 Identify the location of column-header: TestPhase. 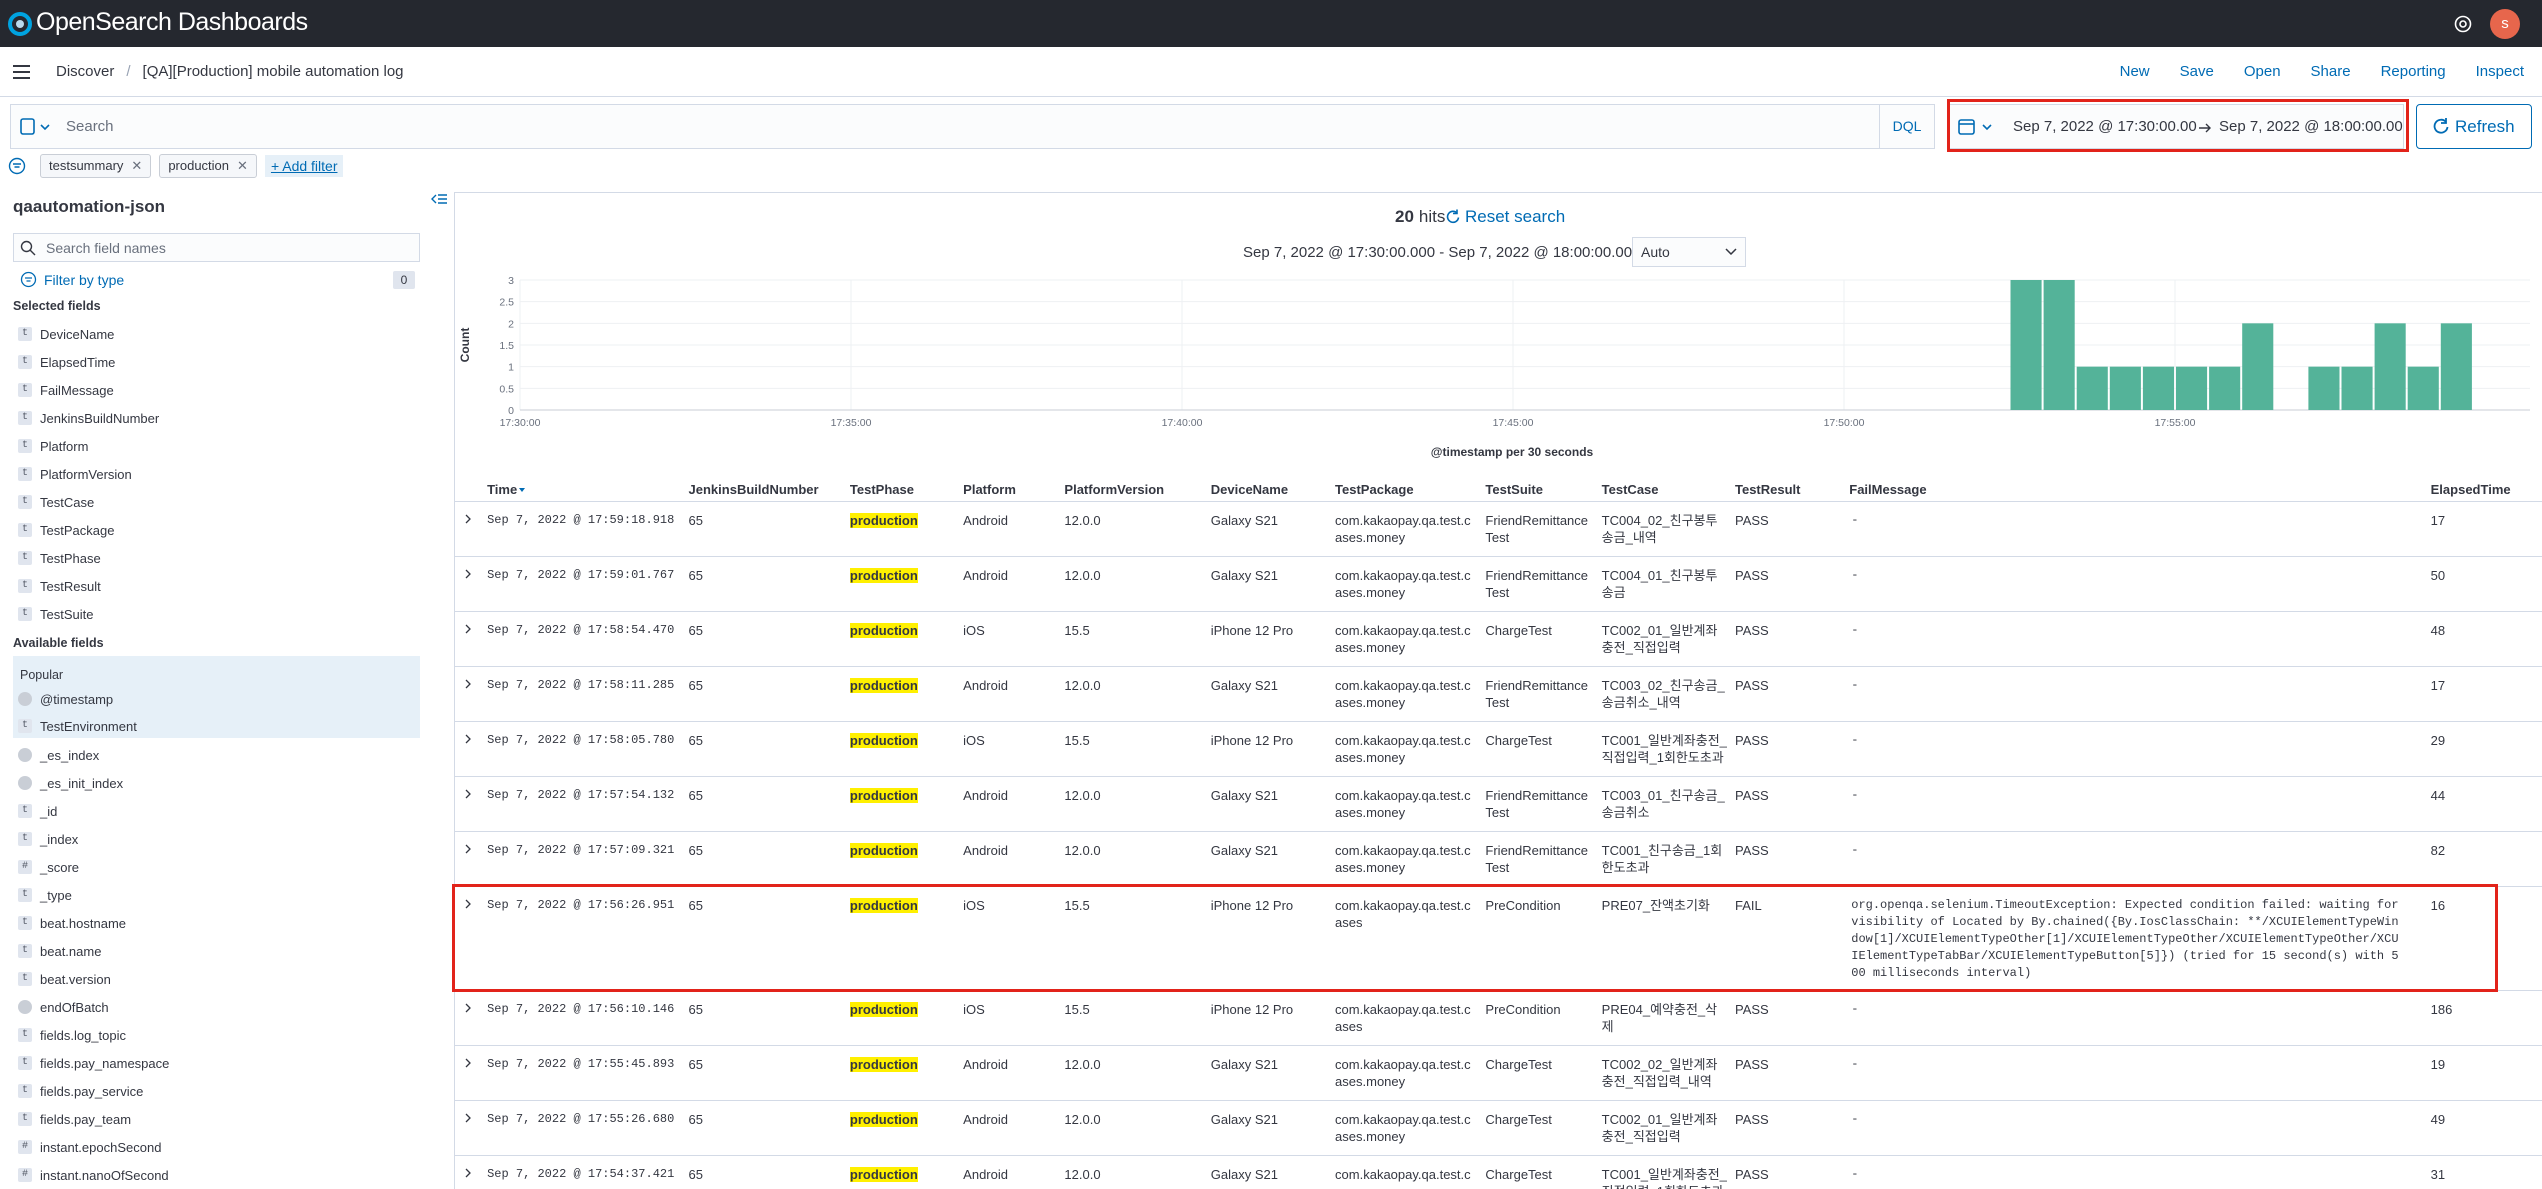
(906, 486).